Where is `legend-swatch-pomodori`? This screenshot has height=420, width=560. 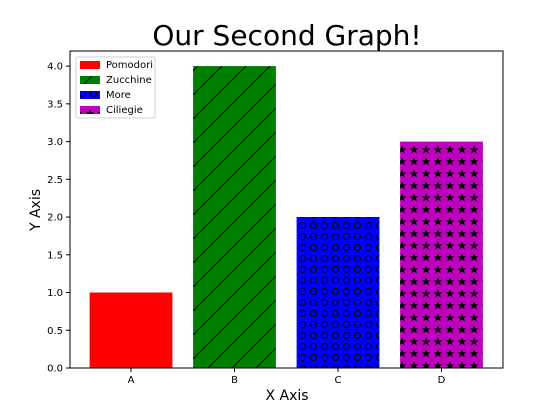 legend-swatch-pomodori is located at coordinates (90, 65).